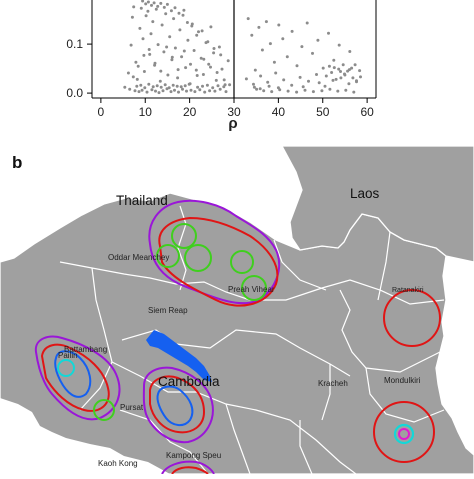 The width and height of the screenshot is (474, 479). What do you see at coordinates (85, 349) in the screenshot?
I see `label-battambang: Battambang` at bounding box center [85, 349].